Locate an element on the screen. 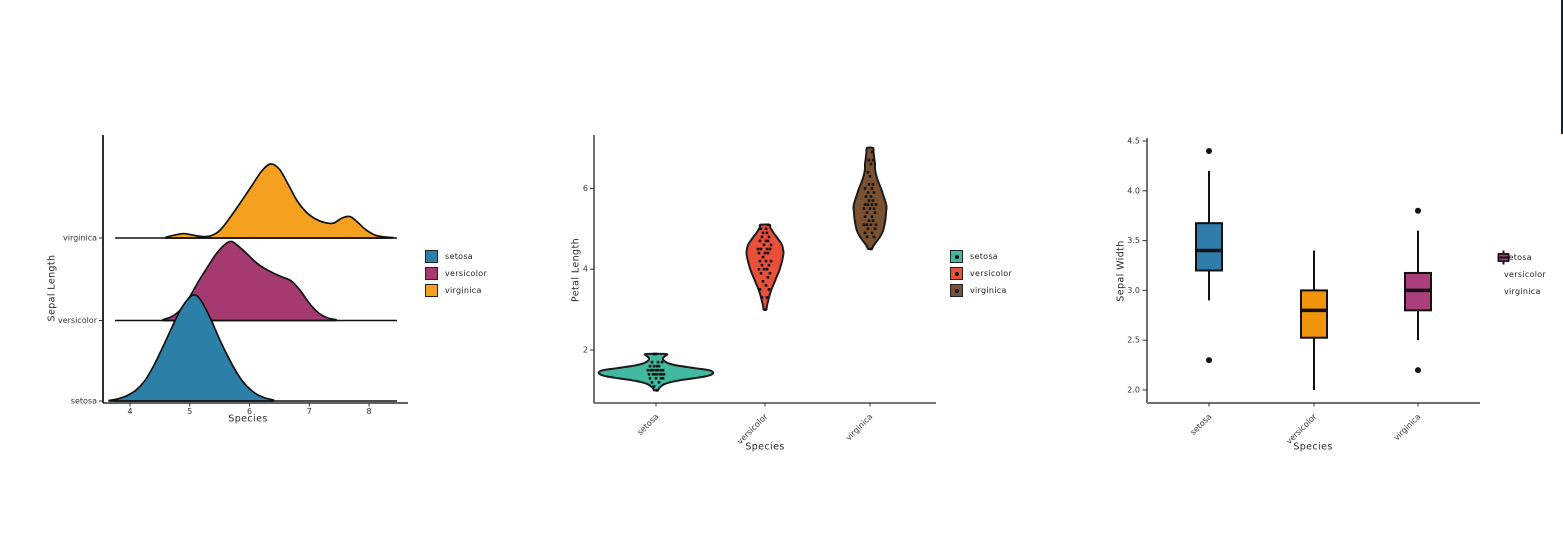 This screenshot has width=1563, height=534. violin-versicolor is located at coordinates (765, 267).